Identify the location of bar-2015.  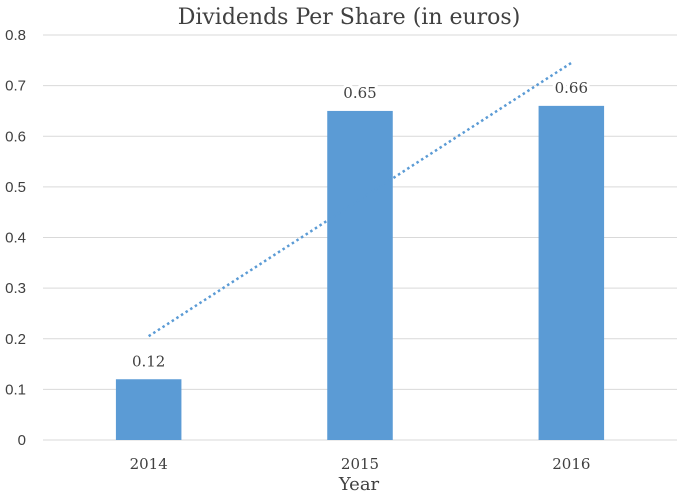
(360, 275).